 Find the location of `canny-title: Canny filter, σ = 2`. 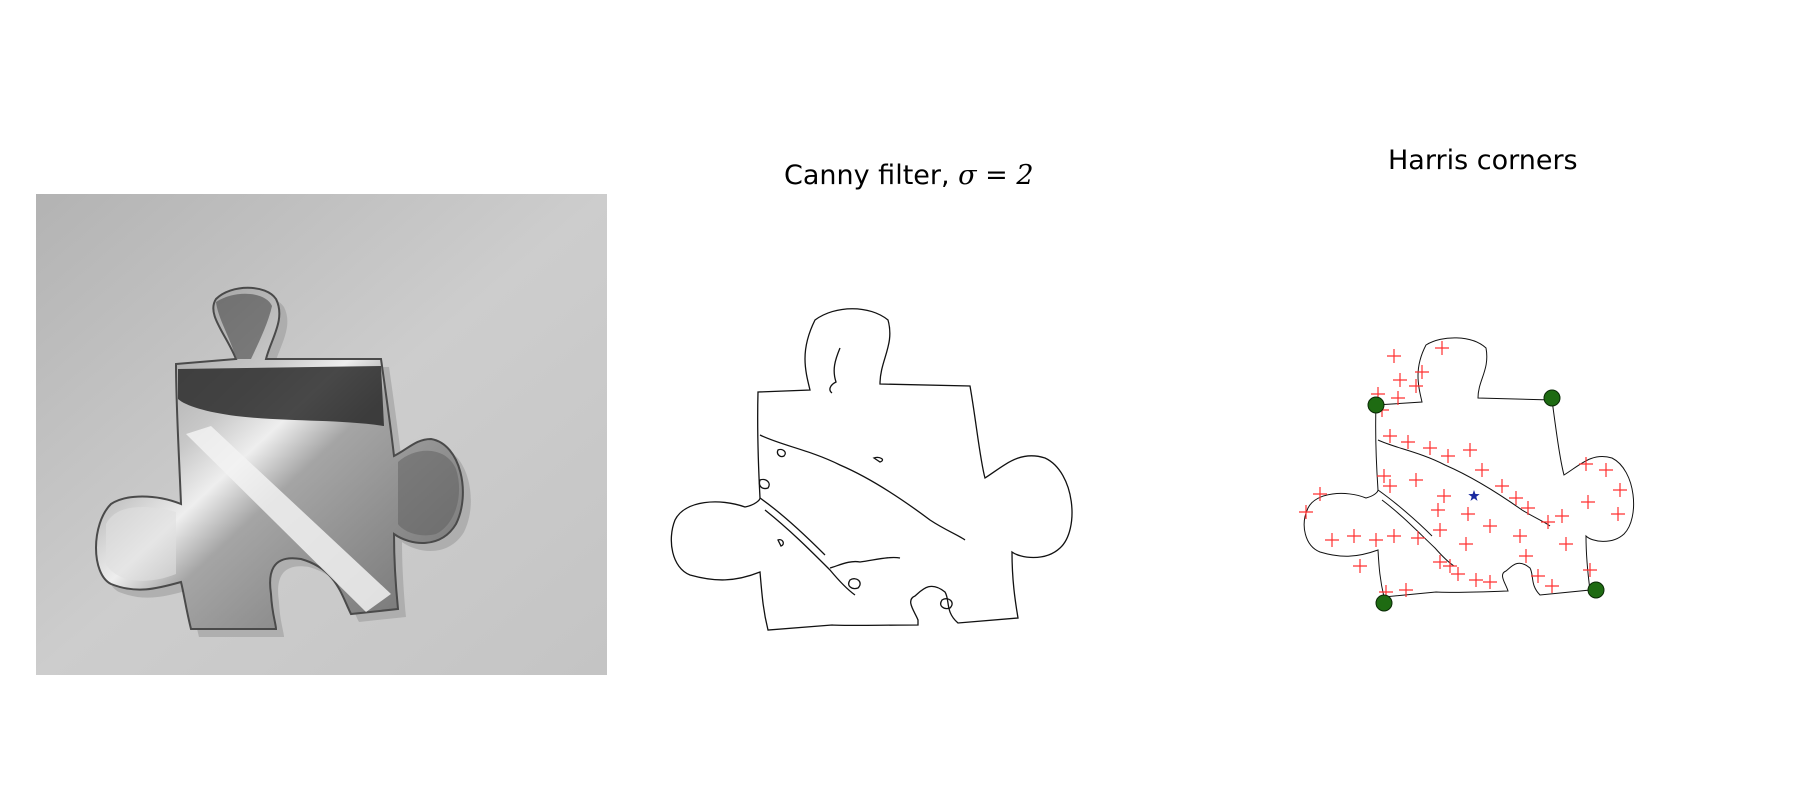

canny-title: Canny filter, σ = 2 is located at coordinates (909, 175).